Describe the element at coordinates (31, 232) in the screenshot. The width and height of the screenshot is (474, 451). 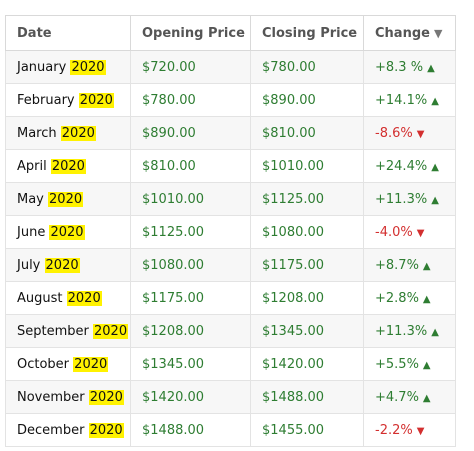
I see `month-text: June` at that location.